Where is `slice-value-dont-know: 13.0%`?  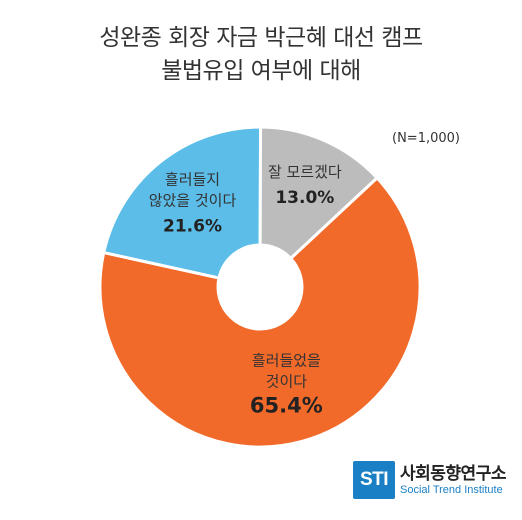 slice-value-dont-know: 13.0% is located at coordinates (304, 198).